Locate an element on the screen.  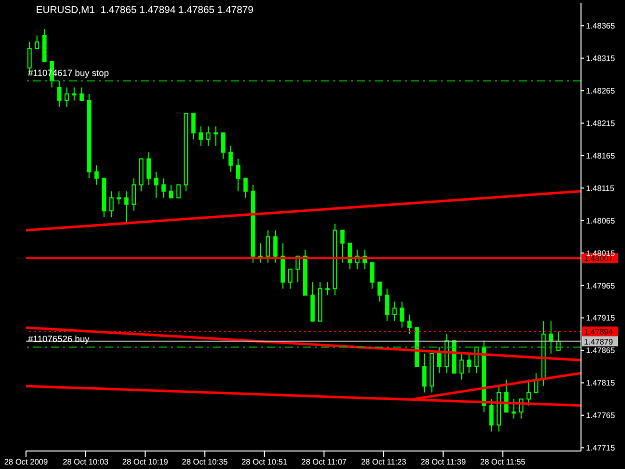
x-tick-label: 28 Oct 11:39 is located at coordinates (443, 462).